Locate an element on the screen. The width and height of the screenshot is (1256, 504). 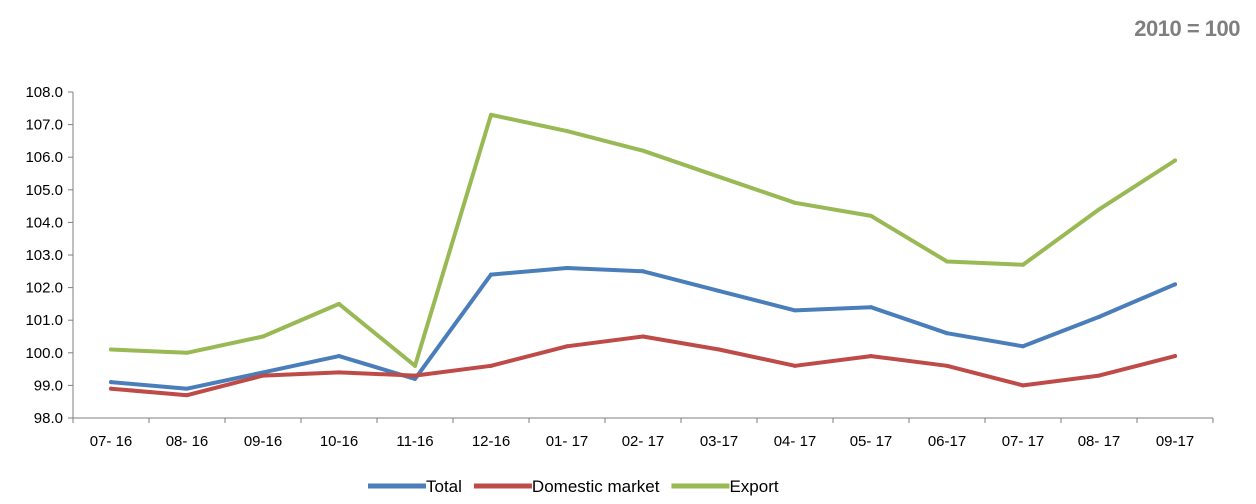
x-tick-label: 02- 17 is located at coordinates (643, 441).